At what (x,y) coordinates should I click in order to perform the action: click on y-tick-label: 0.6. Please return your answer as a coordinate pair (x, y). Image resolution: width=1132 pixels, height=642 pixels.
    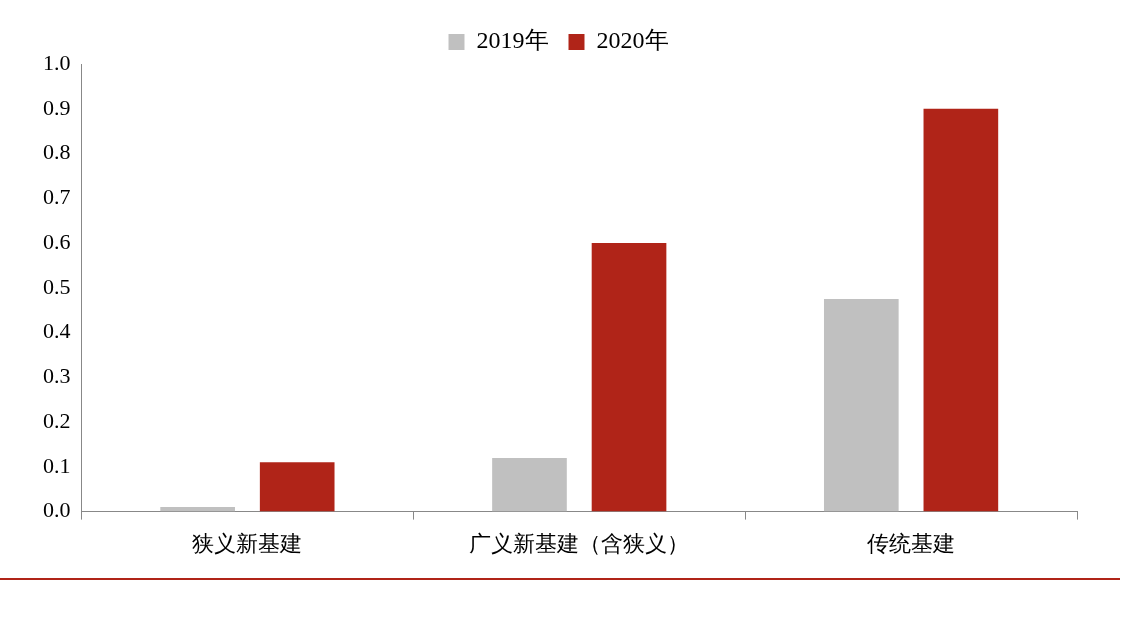
    Looking at the image, I should click on (57, 241).